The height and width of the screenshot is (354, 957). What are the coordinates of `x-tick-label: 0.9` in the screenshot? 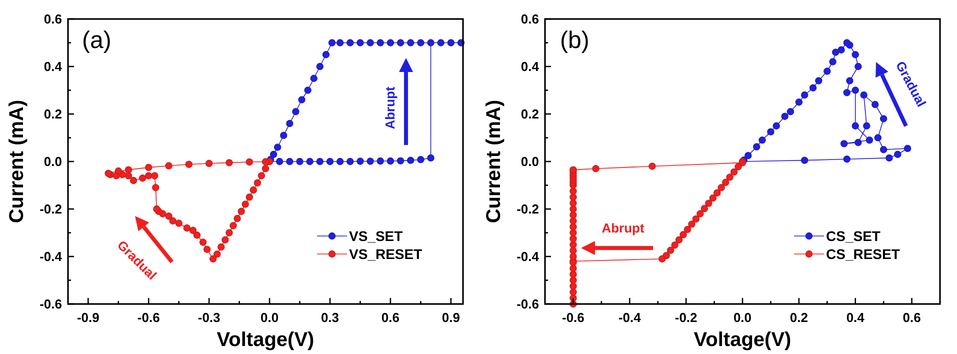 It's located at (451, 317).